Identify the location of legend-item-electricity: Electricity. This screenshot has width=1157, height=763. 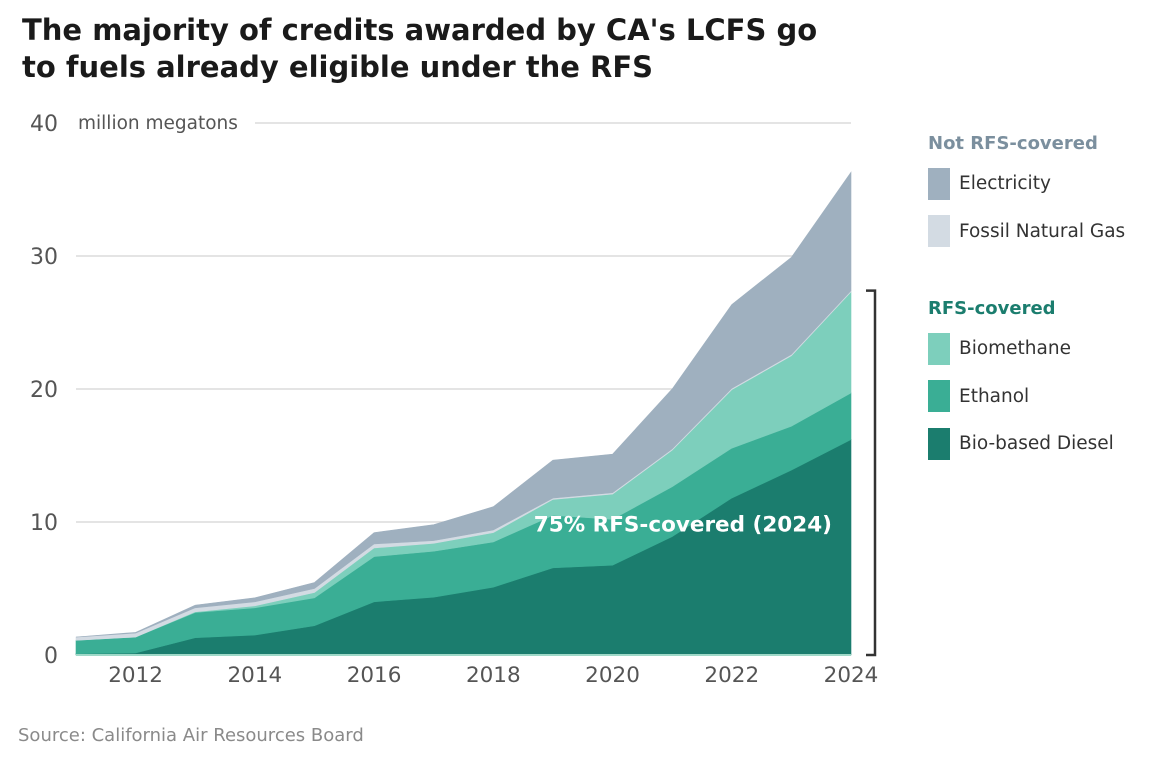
(1040, 184).